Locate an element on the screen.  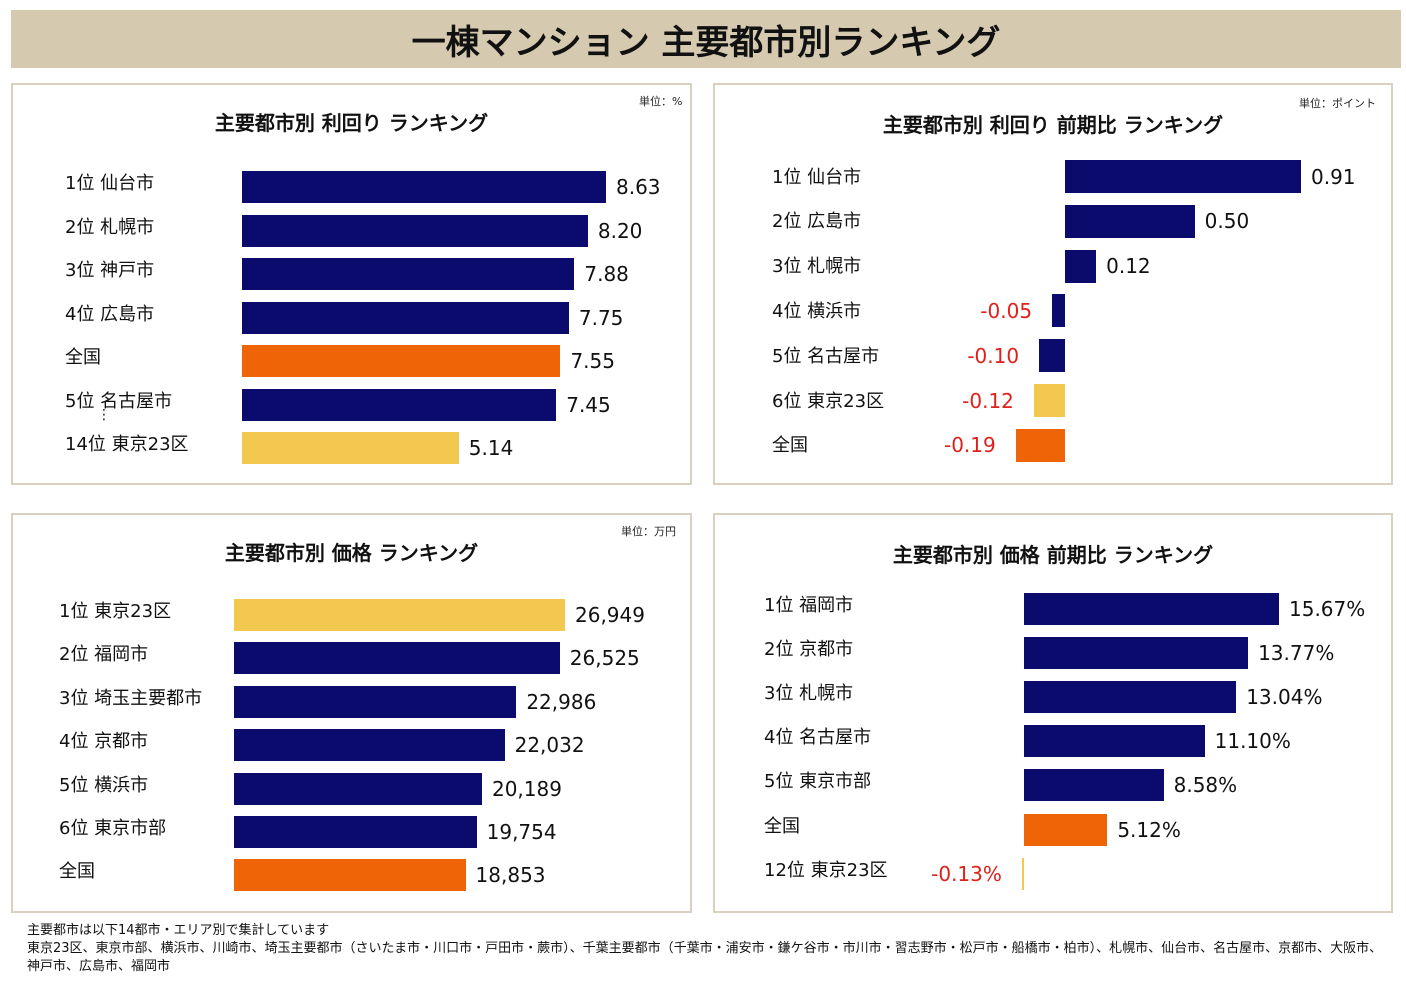
chart-title: 主要都市別 利回り ランキング is located at coordinates (351, 123).